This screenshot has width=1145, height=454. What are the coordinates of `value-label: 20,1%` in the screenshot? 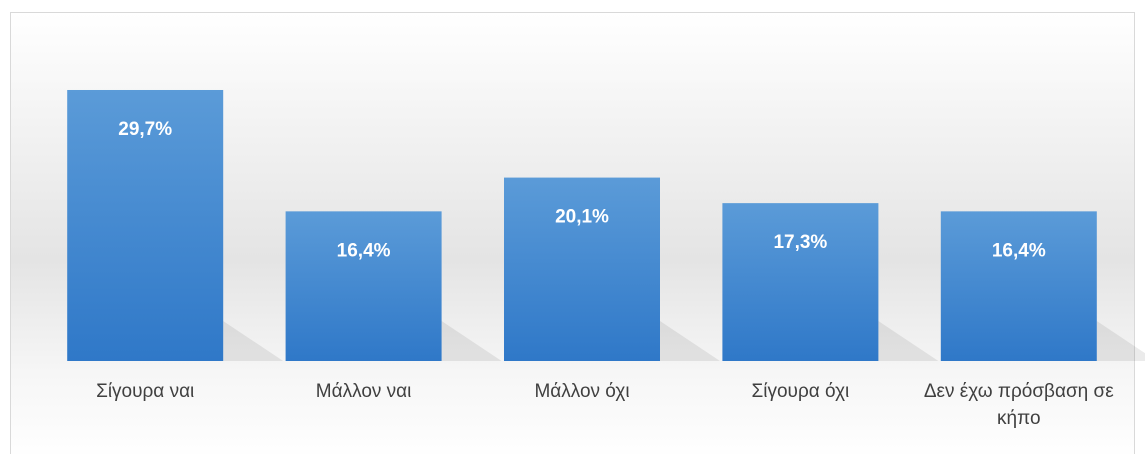 It's located at (582, 217).